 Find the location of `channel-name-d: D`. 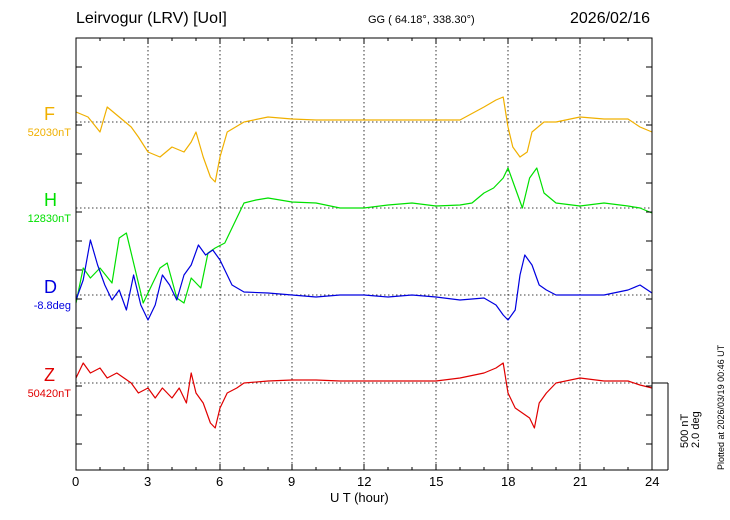

channel-name-d: D is located at coordinates (50, 287).